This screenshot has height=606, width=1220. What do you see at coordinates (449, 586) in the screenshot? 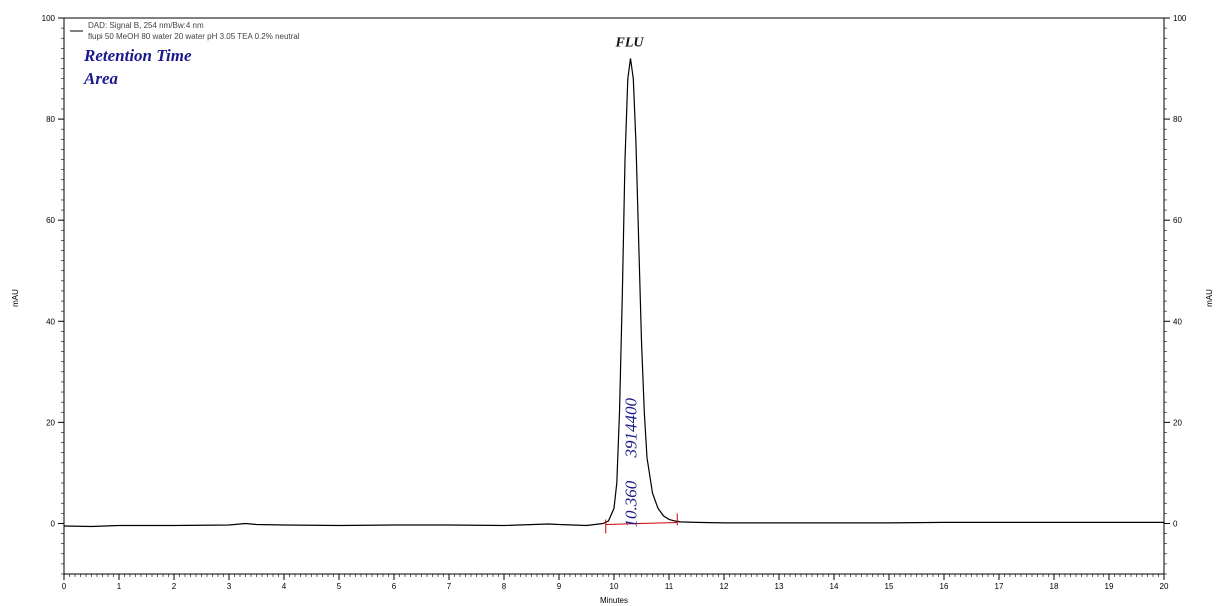
I see `x-tick-label: 7` at bounding box center [449, 586].